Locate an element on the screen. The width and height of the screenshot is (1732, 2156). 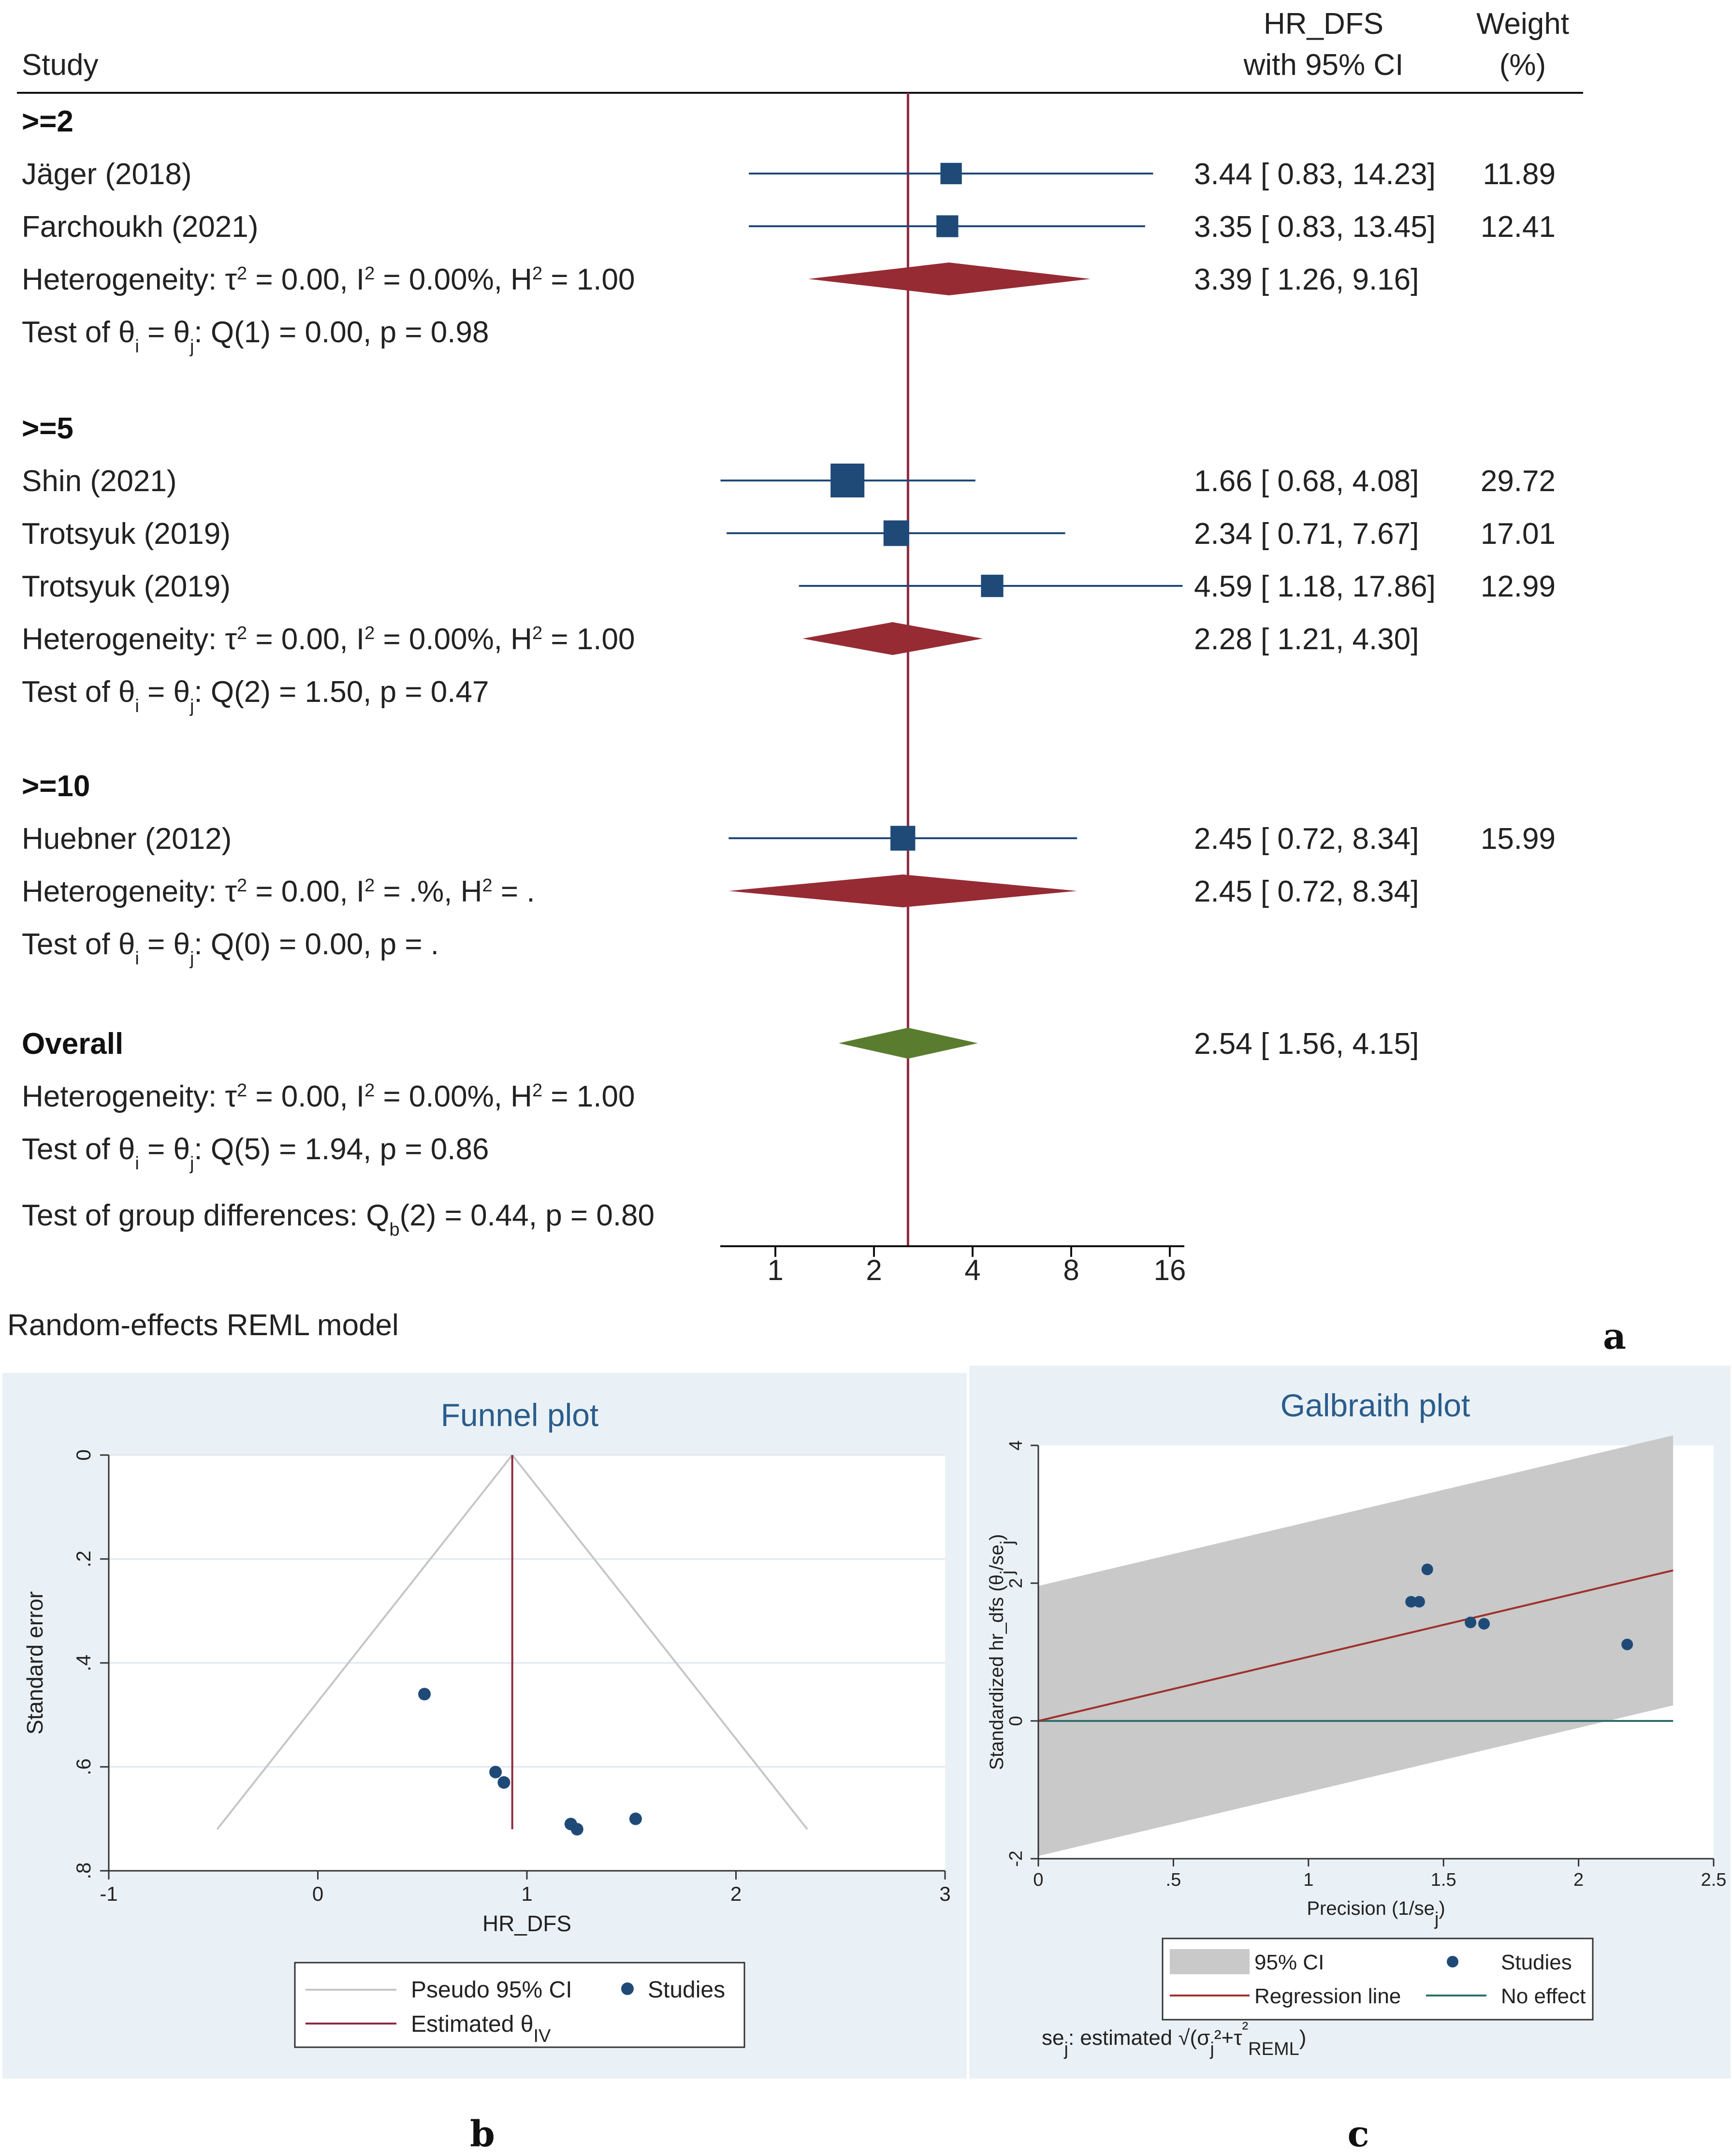
study-weight: 17.01 is located at coordinates (1519, 534).